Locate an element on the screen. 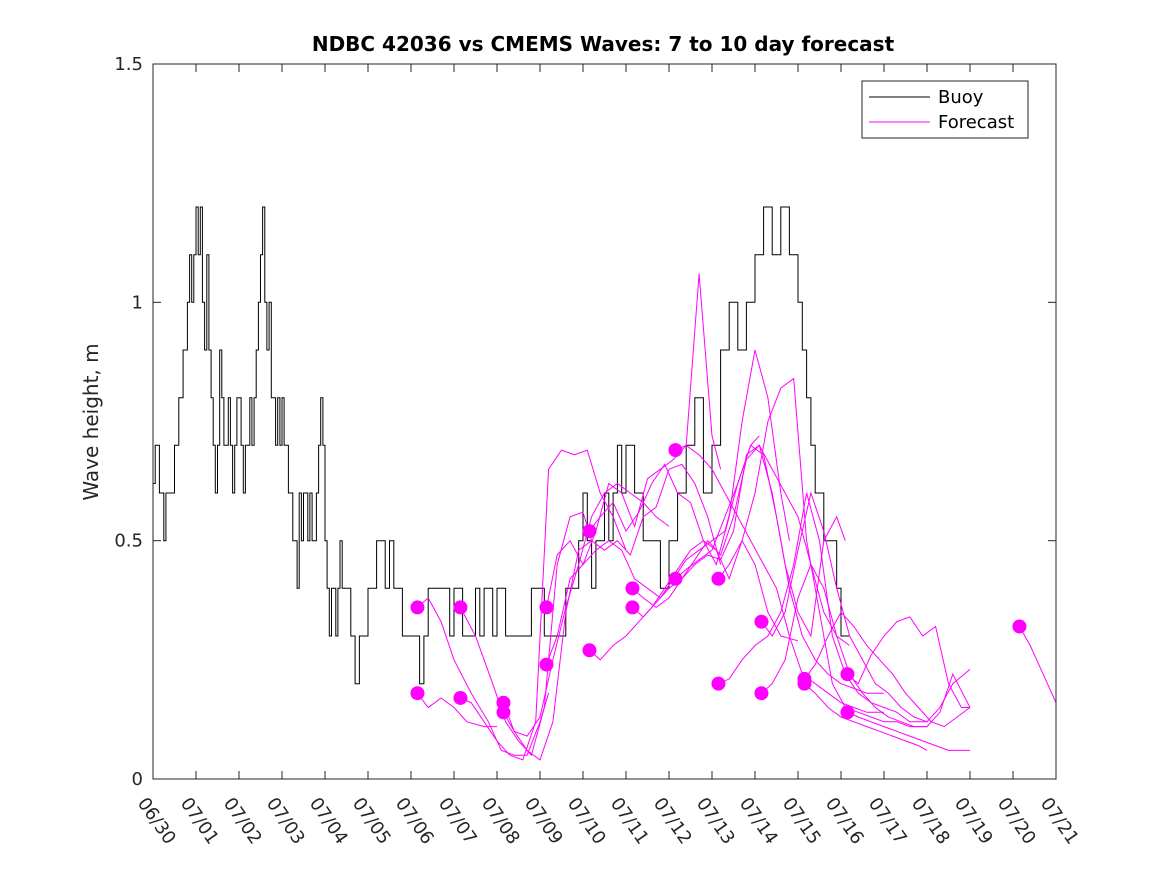  y-tick-label: 1.5 is located at coordinates (128, 64).